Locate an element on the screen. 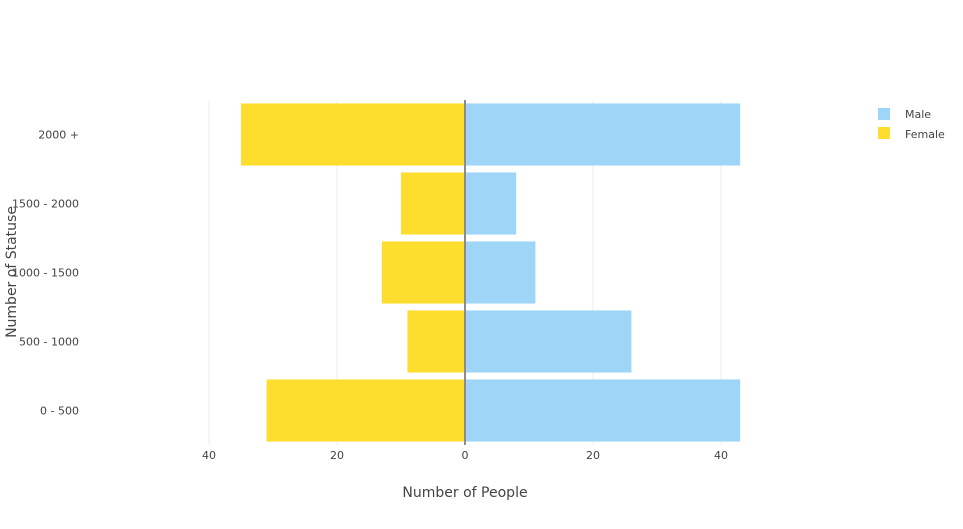 The image size is (963, 529). y-tick-label: 500 - 1000 is located at coordinates (49, 342).